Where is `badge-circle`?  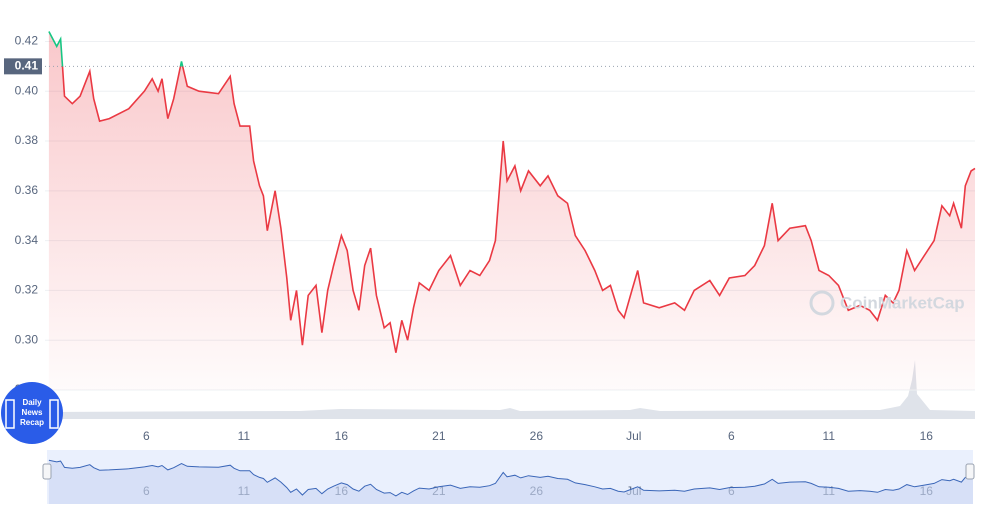 badge-circle is located at coordinates (32, 413).